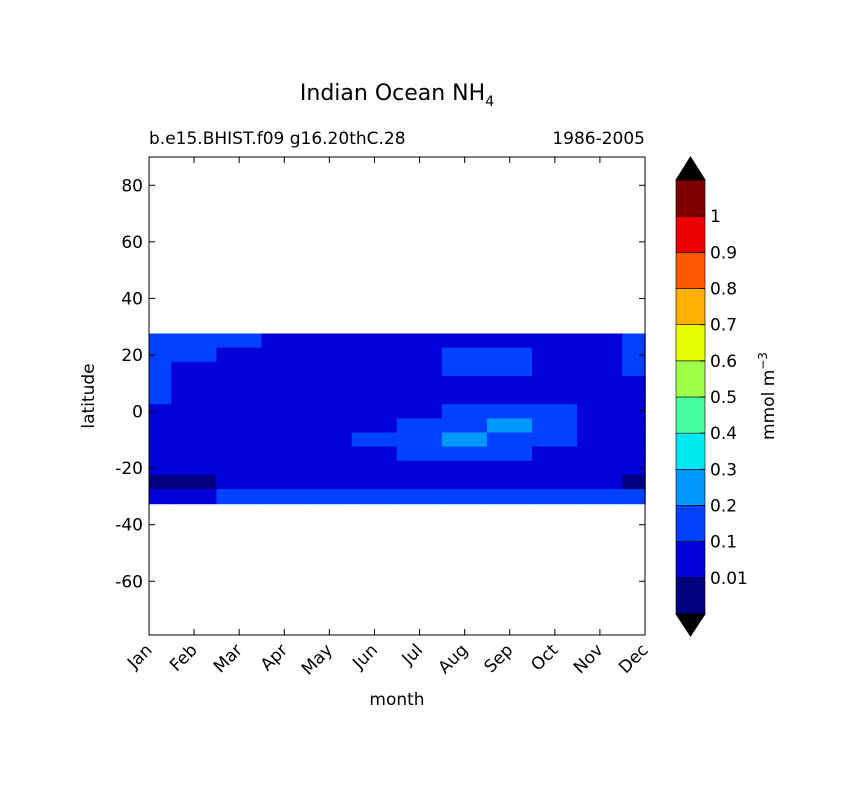 The width and height of the screenshot is (859, 788). Describe the element at coordinates (277, 139) in the screenshot. I see `subtitle-left: b.e15.BHIST.f09 g16.20thC.28` at that location.